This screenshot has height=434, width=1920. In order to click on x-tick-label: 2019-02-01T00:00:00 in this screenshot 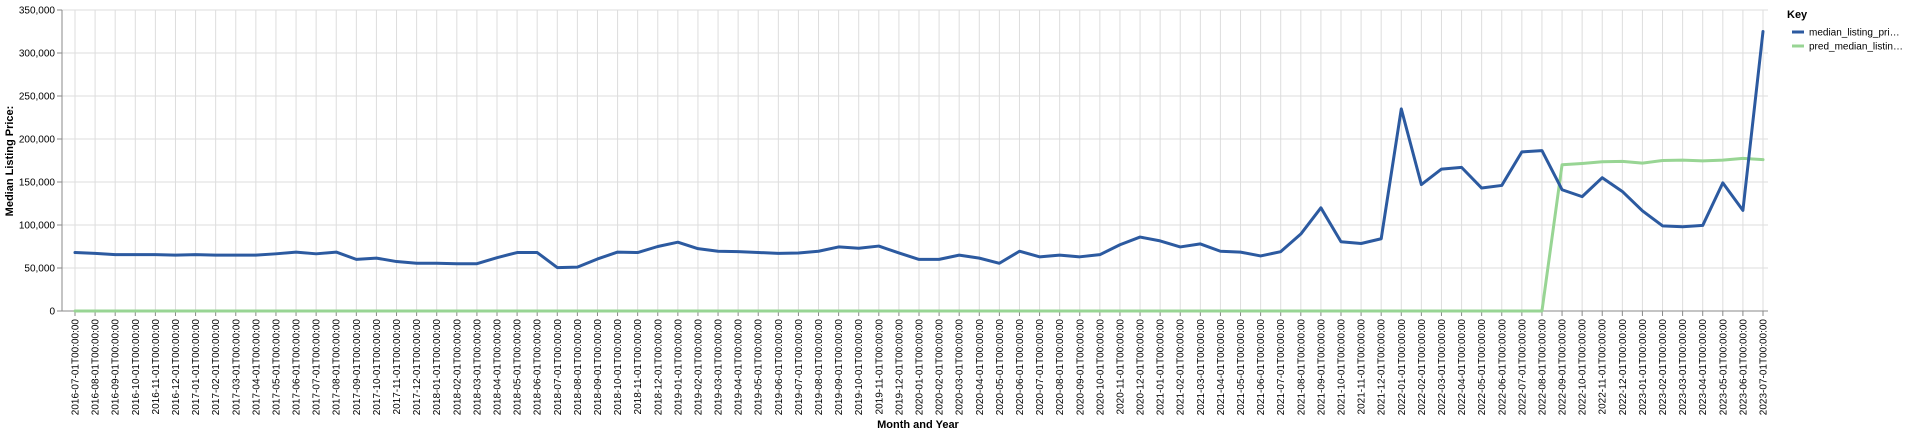, I will do `click(698, 367)`.